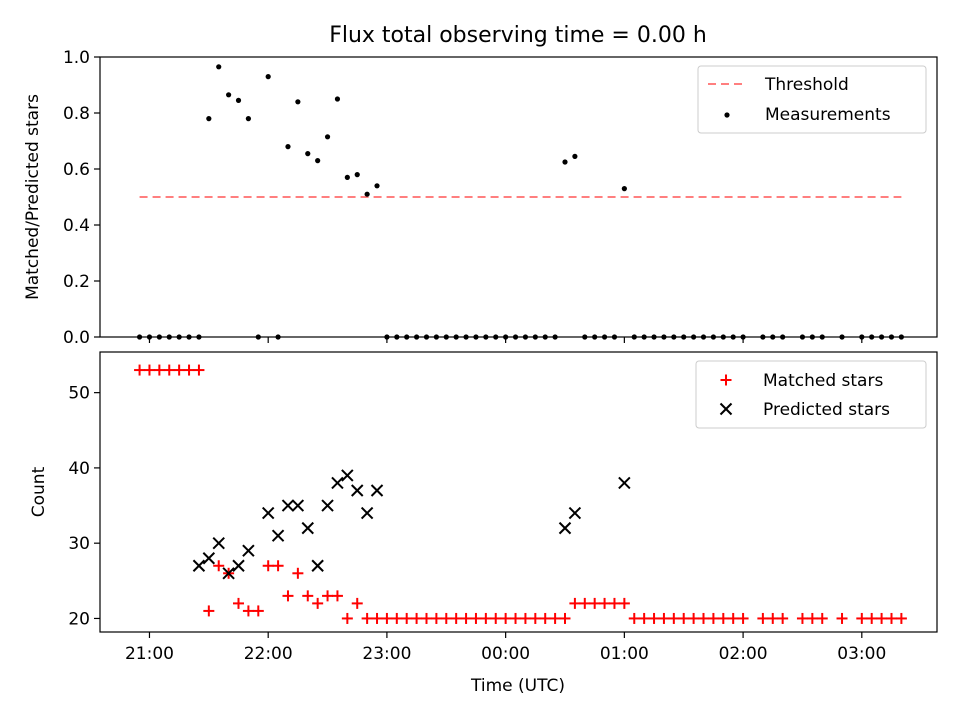  I want to click on legend-matched-marker, so click(726, 380).